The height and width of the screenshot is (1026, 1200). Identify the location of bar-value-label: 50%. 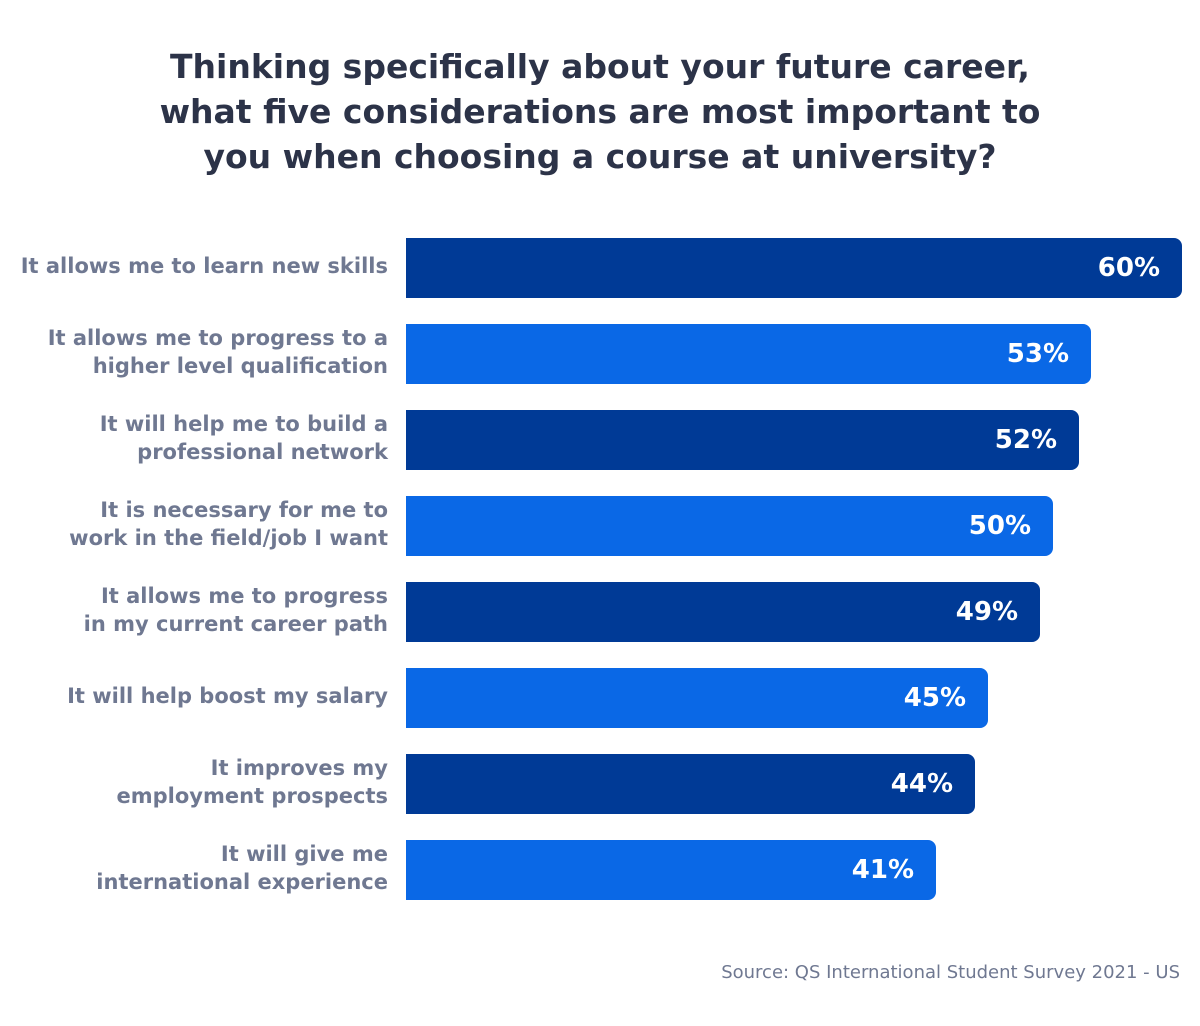
(999, 526).